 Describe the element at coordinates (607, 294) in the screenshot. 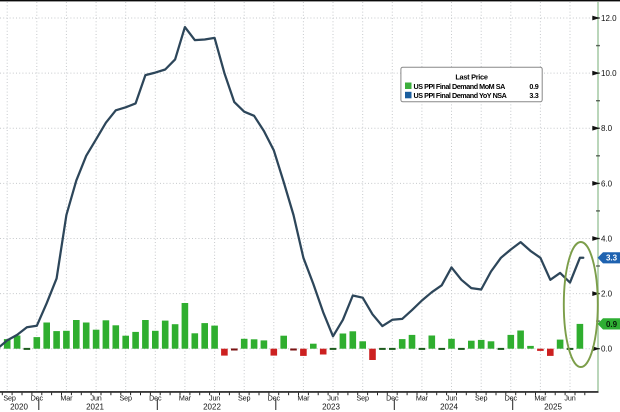

I see `svg-text: 2.0` at that location.